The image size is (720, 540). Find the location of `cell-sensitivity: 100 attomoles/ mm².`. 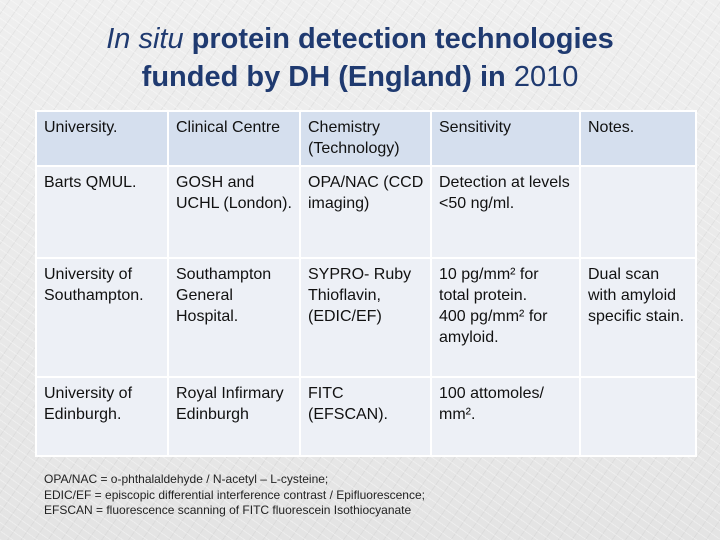

cell-sensitivity: 100 attomoles/ mm². is located at coordinates (505, 416).